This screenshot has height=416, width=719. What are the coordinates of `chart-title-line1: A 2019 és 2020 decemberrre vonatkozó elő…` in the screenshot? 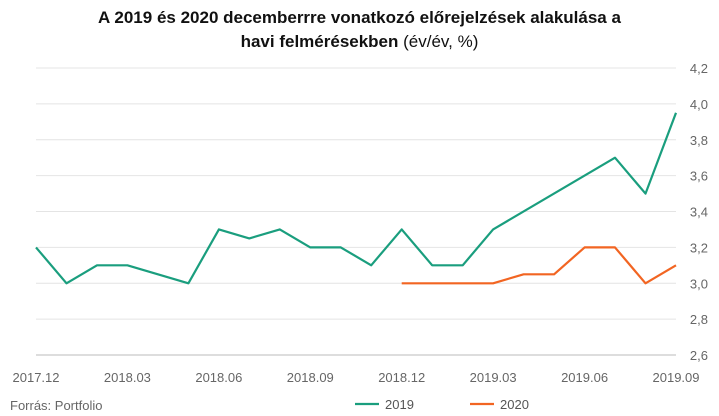 It's located at (359, 17).